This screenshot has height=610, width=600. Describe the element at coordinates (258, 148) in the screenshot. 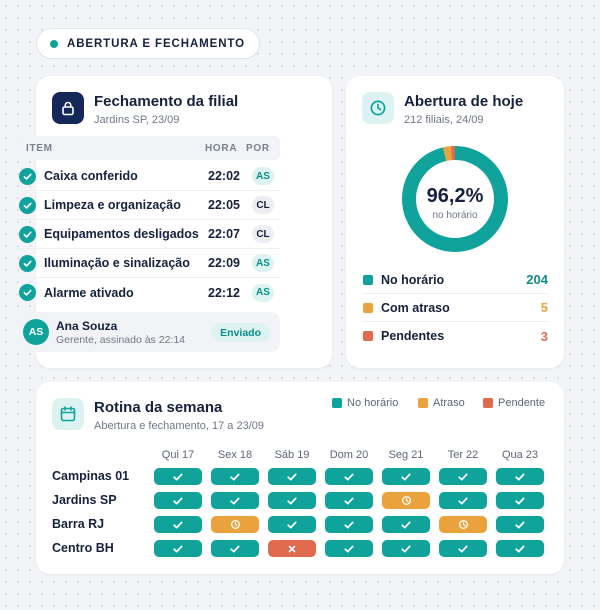

I see `column-by: POR` at that location.